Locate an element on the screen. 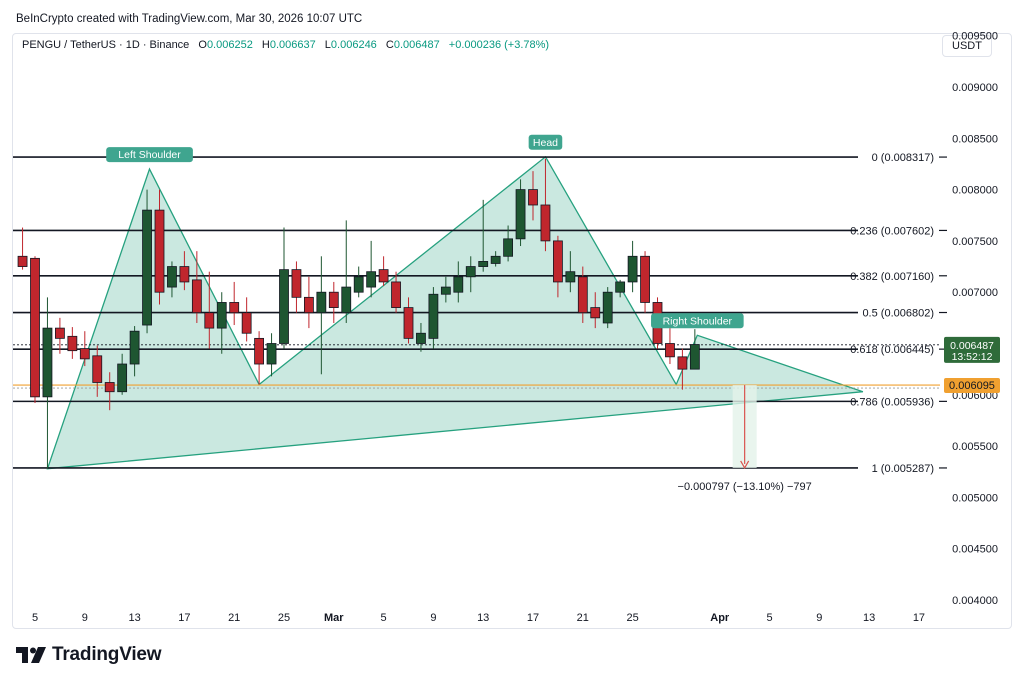 Image resolution: width=1024 pixels, height=679 pixels. pattern-tag-label: Right Shoulder is located at coordinates (698, 321).